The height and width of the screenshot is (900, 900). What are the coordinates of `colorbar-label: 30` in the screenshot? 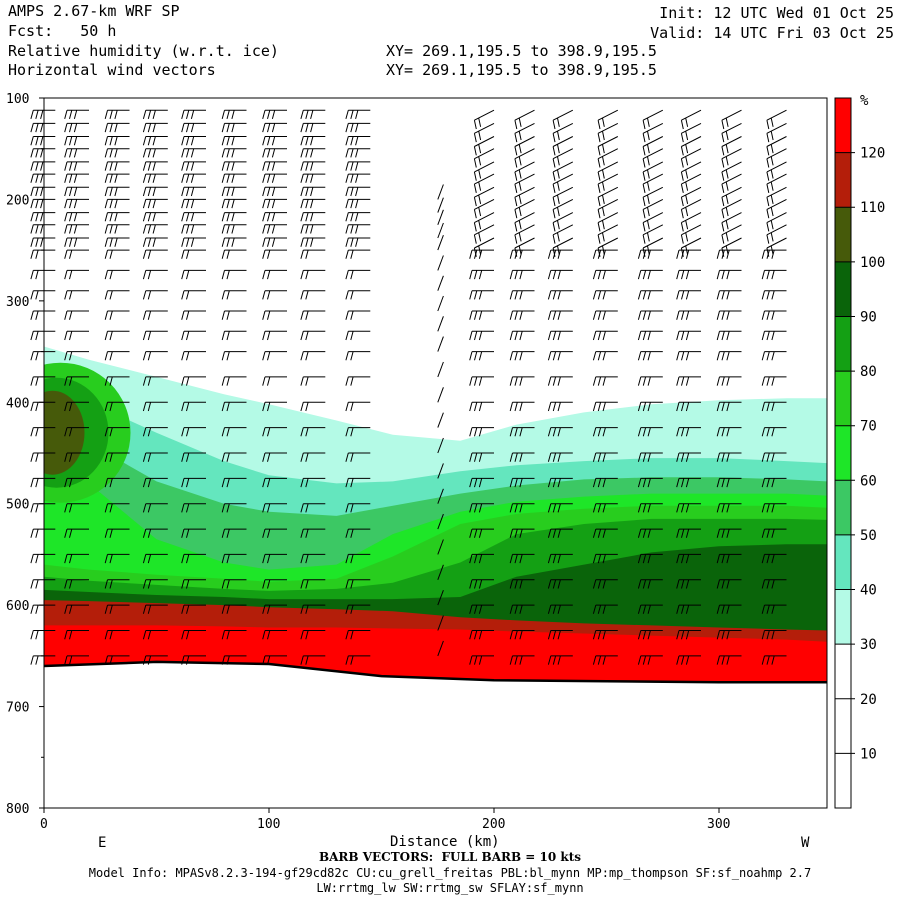 It's located at (868, 645).